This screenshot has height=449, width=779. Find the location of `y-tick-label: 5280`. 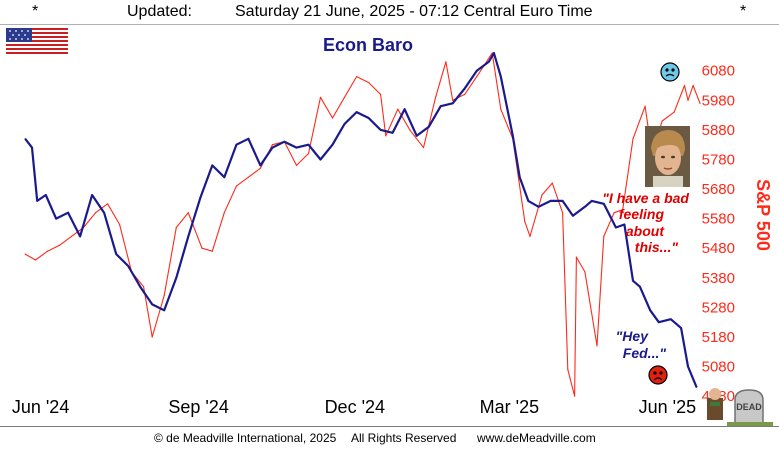

y-tick-label: 5280 is located at coordinates (718, 307).